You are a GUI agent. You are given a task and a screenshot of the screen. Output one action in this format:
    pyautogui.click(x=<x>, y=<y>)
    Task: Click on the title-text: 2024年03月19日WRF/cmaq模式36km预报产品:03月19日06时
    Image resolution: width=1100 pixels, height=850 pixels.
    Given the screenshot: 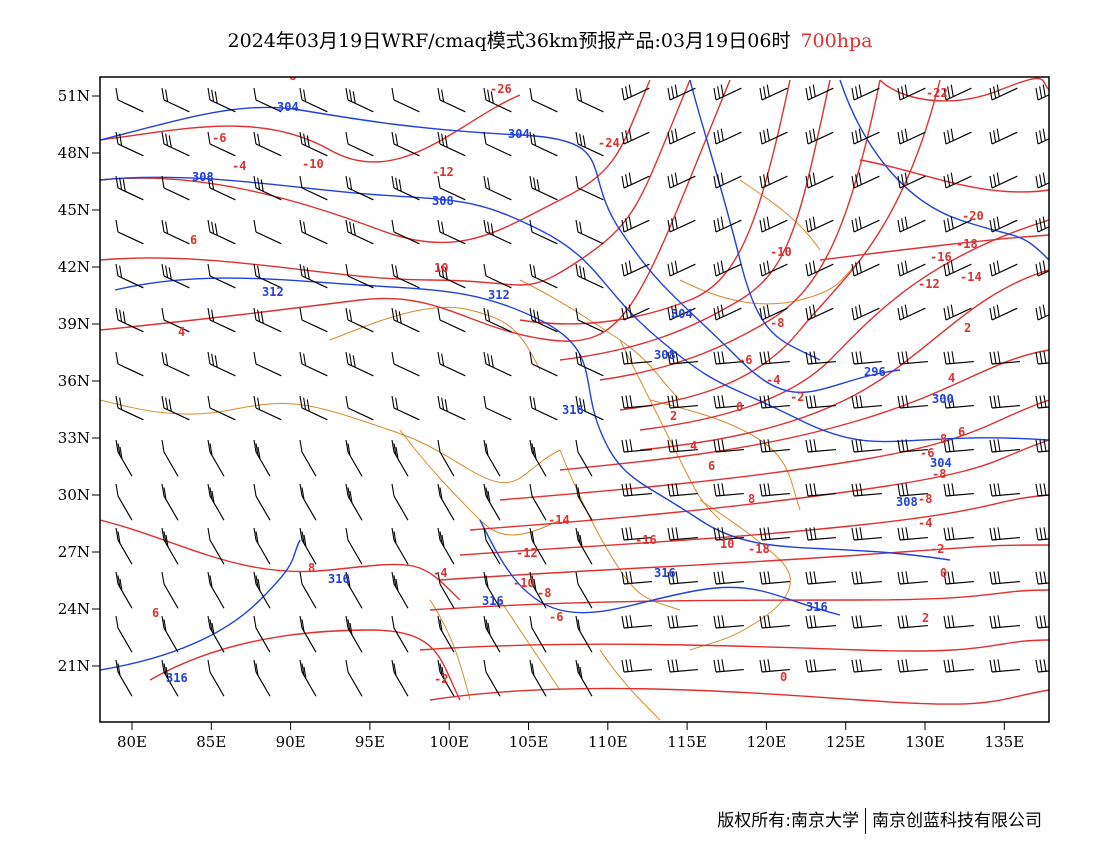 What is the action you would take?
    pyautogui.click(x=509, y=41)
    